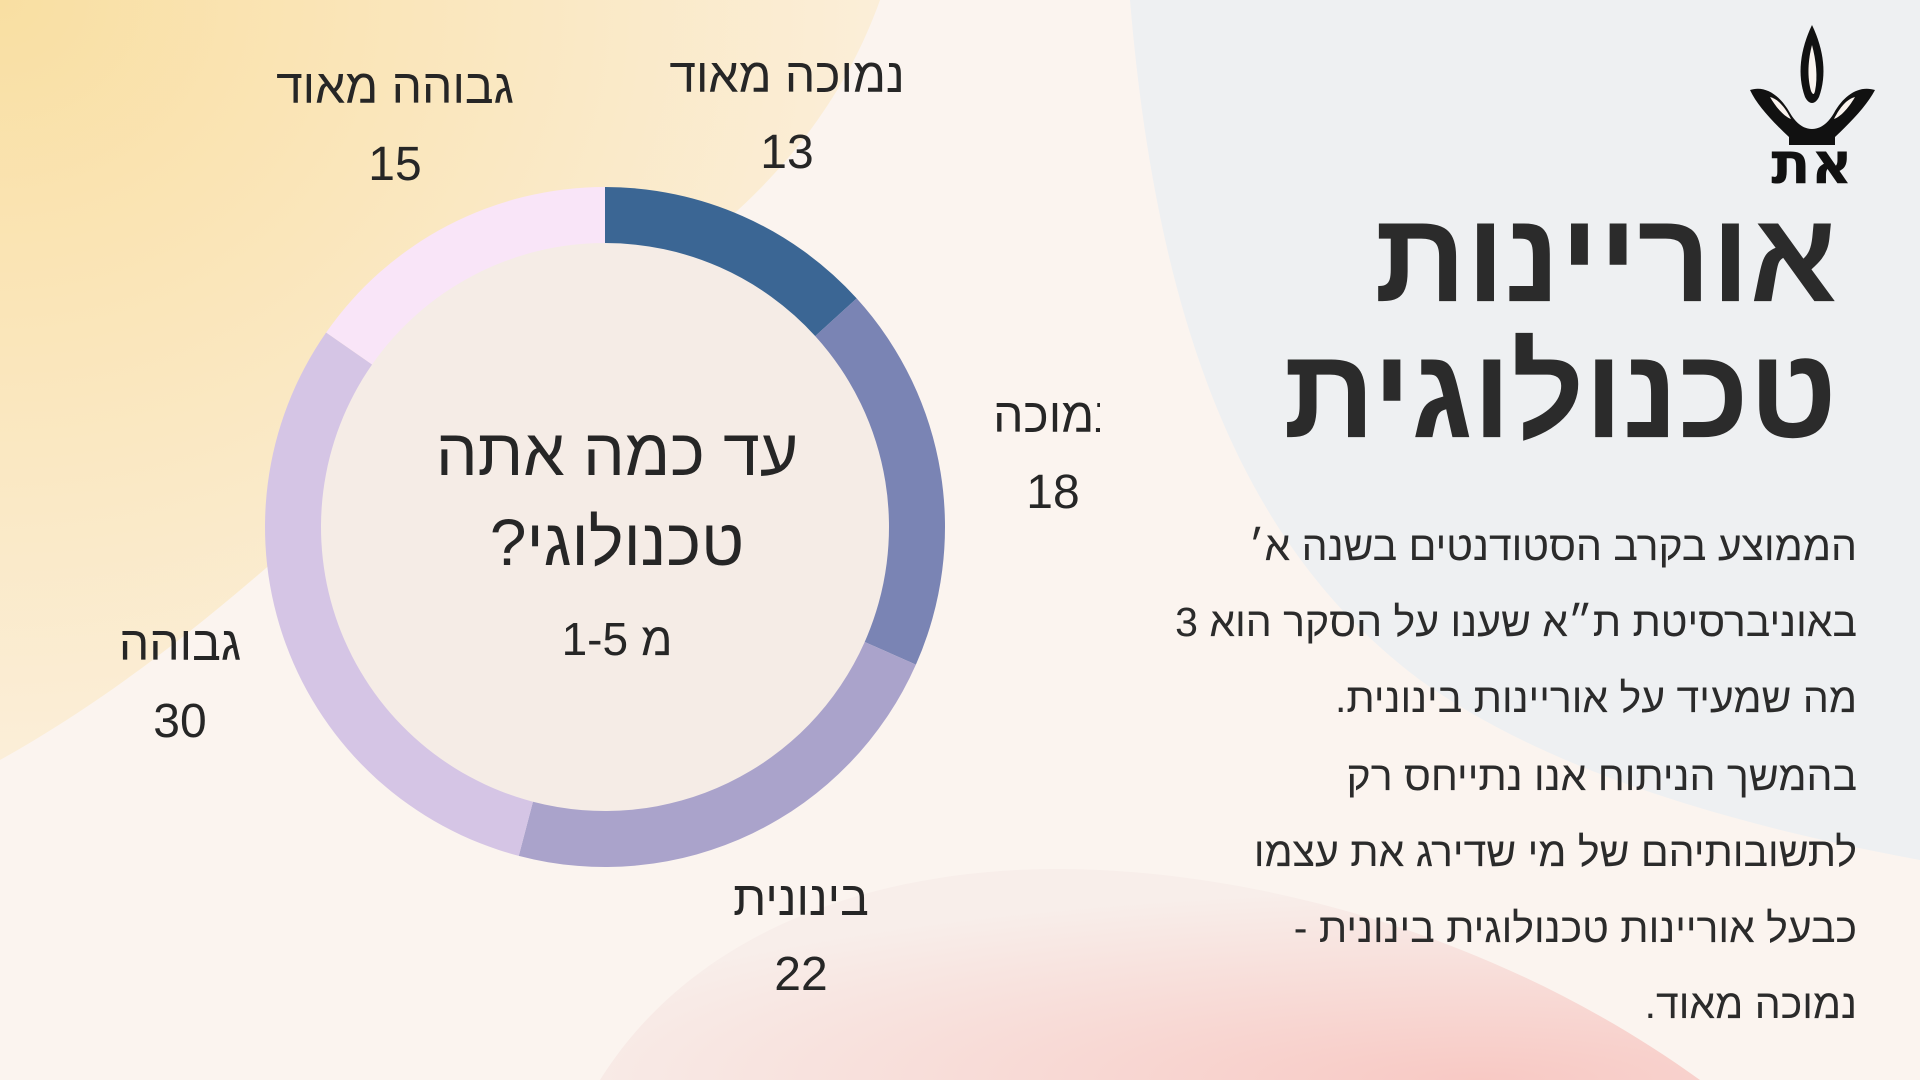 The height and width of the screenshot is (1080, 1920). Describe the element at coordinates (1052, 492) in the screenshot. I see `segment-value-label: 18` at that location.